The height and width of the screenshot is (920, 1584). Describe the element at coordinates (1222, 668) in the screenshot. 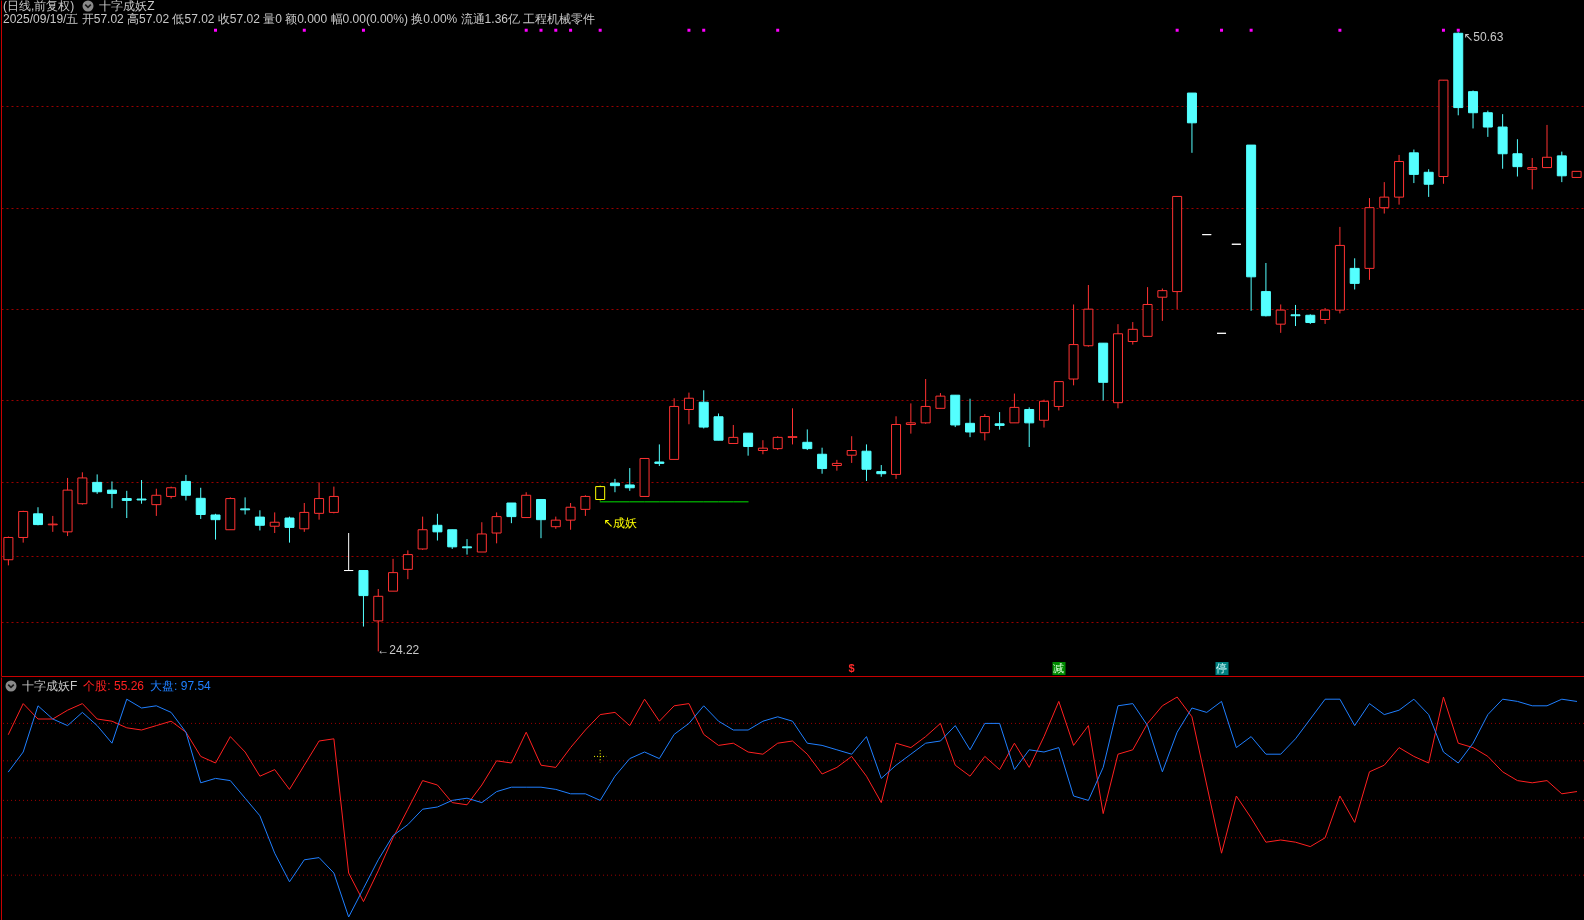

I see `annotation: 停` at that location.